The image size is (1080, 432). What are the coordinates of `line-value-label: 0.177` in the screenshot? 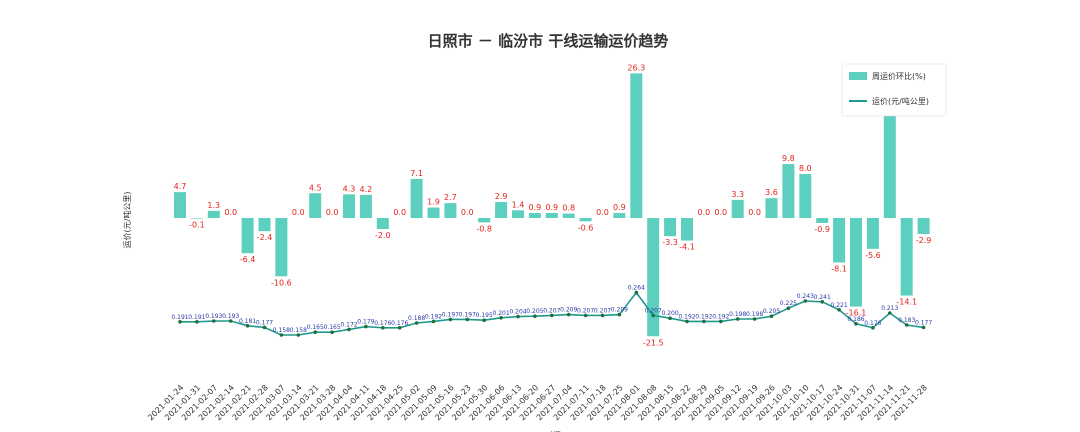 It's located at (264, 322).